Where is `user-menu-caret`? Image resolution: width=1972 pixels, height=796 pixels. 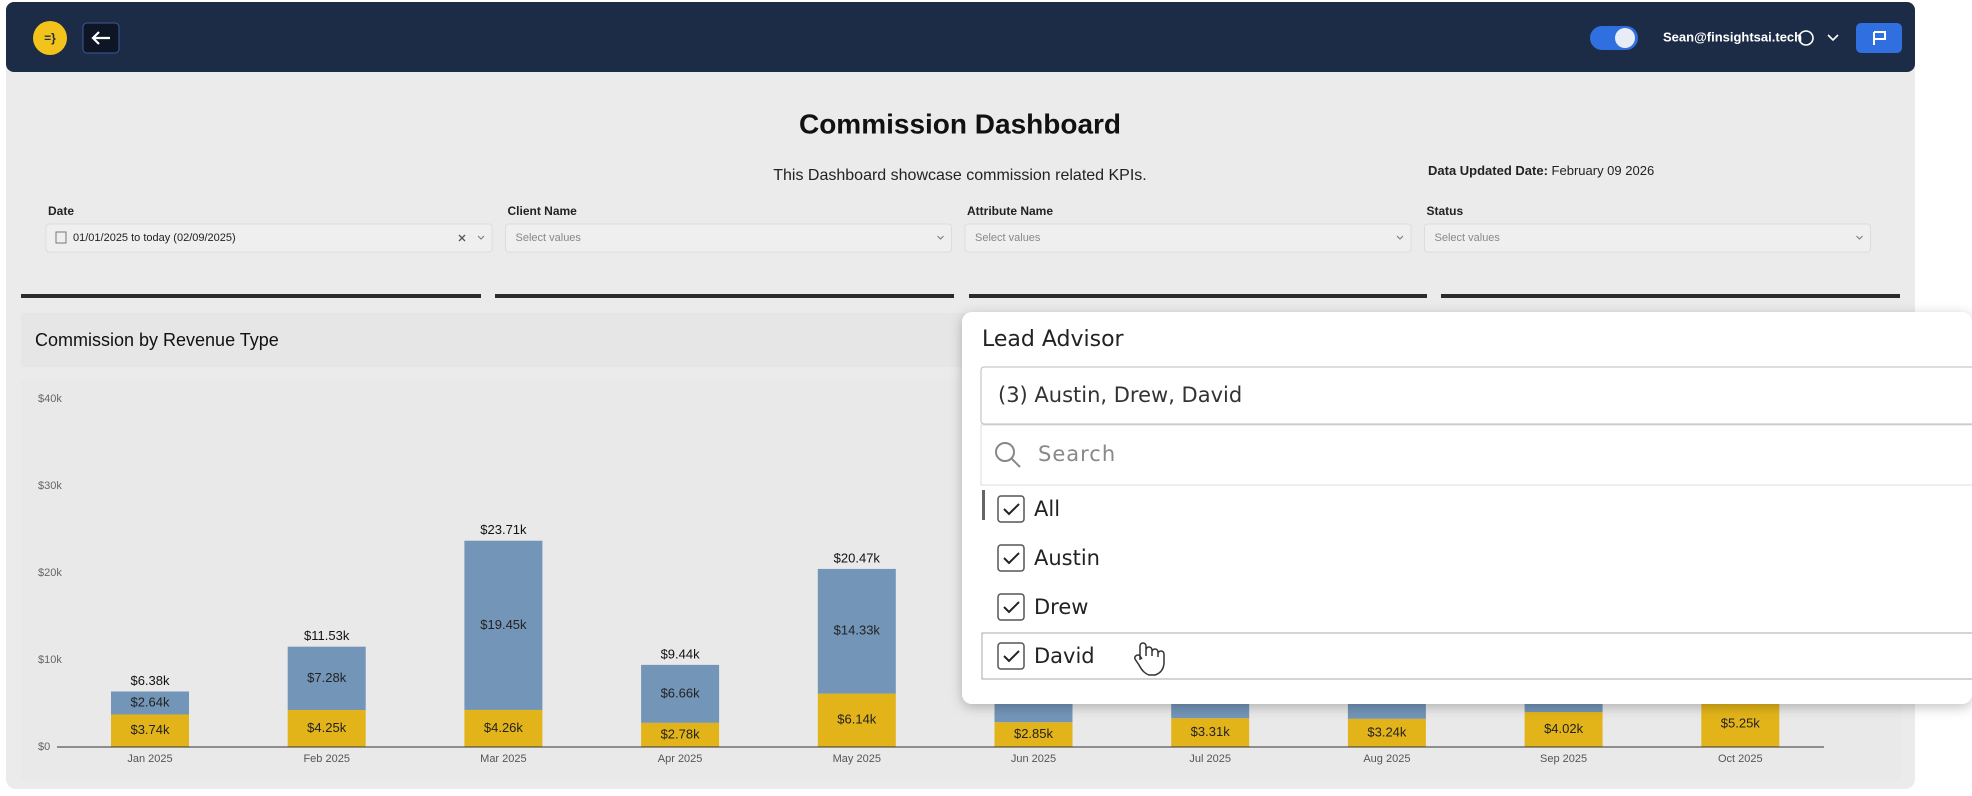
user-menu-caret is located at coordinates (1833, 38).